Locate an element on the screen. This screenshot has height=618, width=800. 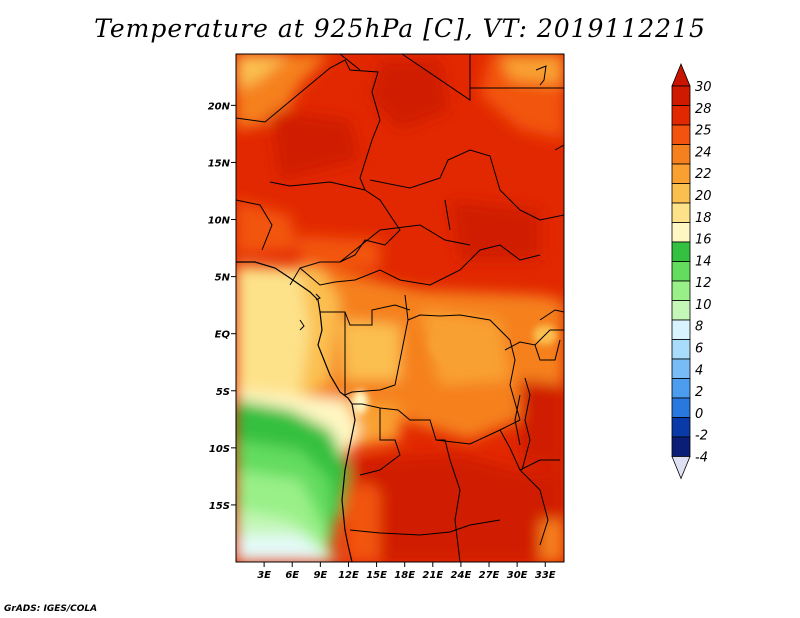
lat-tick-label: 15N is located at coordinates (219, 163).